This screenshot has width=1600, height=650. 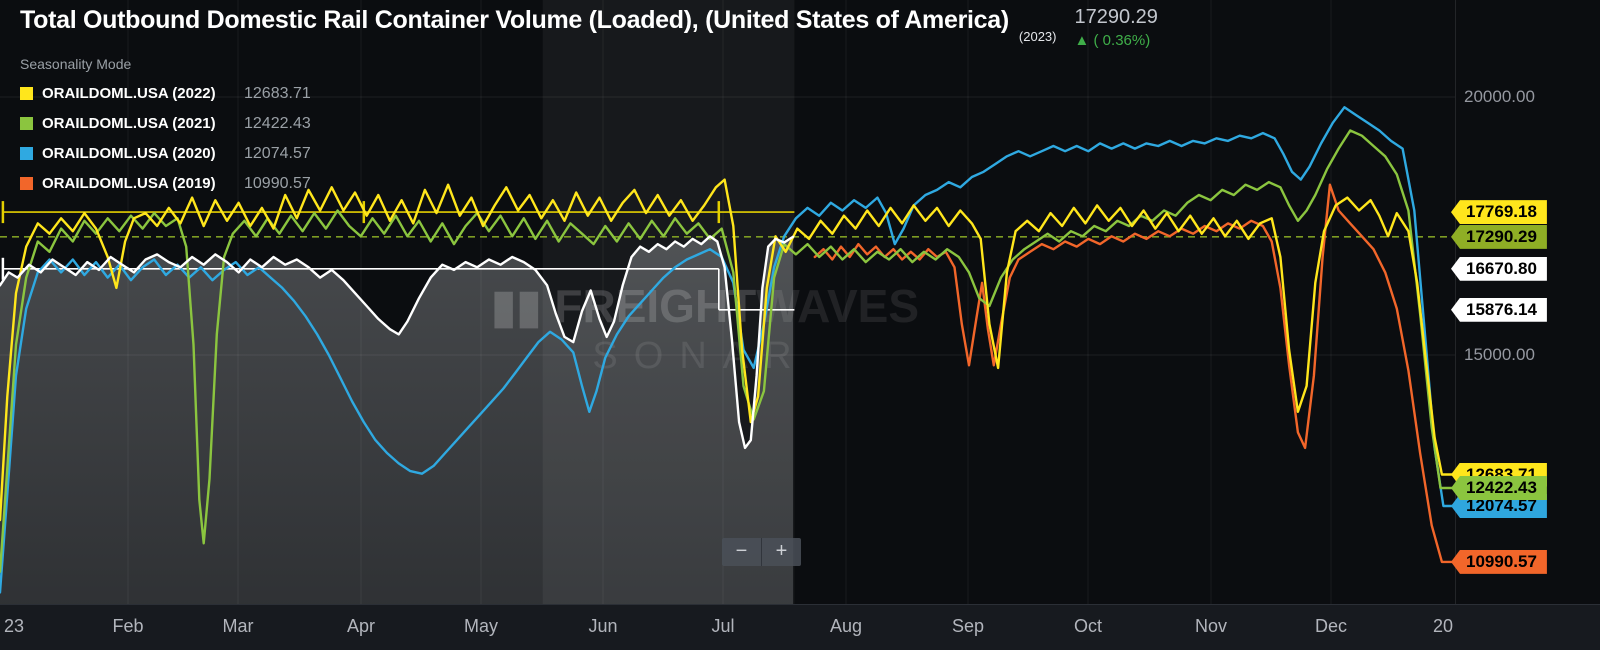 What do you see at coordinates (705, 306) in the screenshot?
I see `watermark-freightwaves: ▮▮ FREIGHTWAVES` at bounding box center [705, 306].